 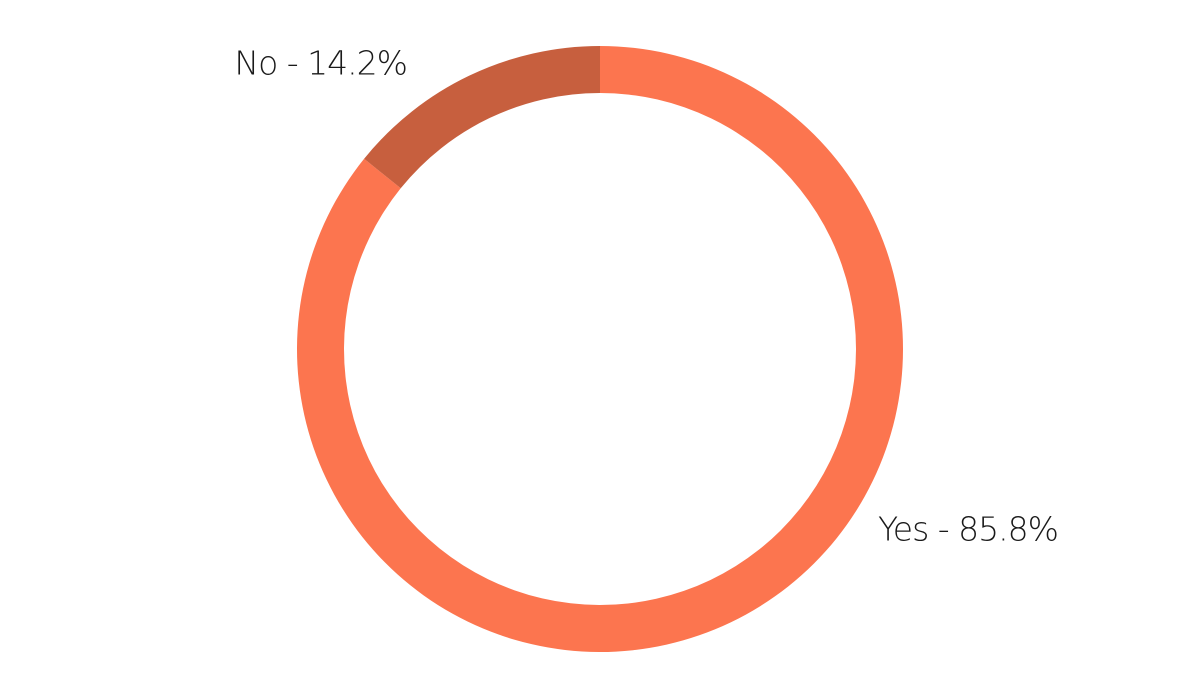 What do you see at coordinates (482, 117) in the screenshot?
I see `donut-segment` at bounding box center [482, 117].